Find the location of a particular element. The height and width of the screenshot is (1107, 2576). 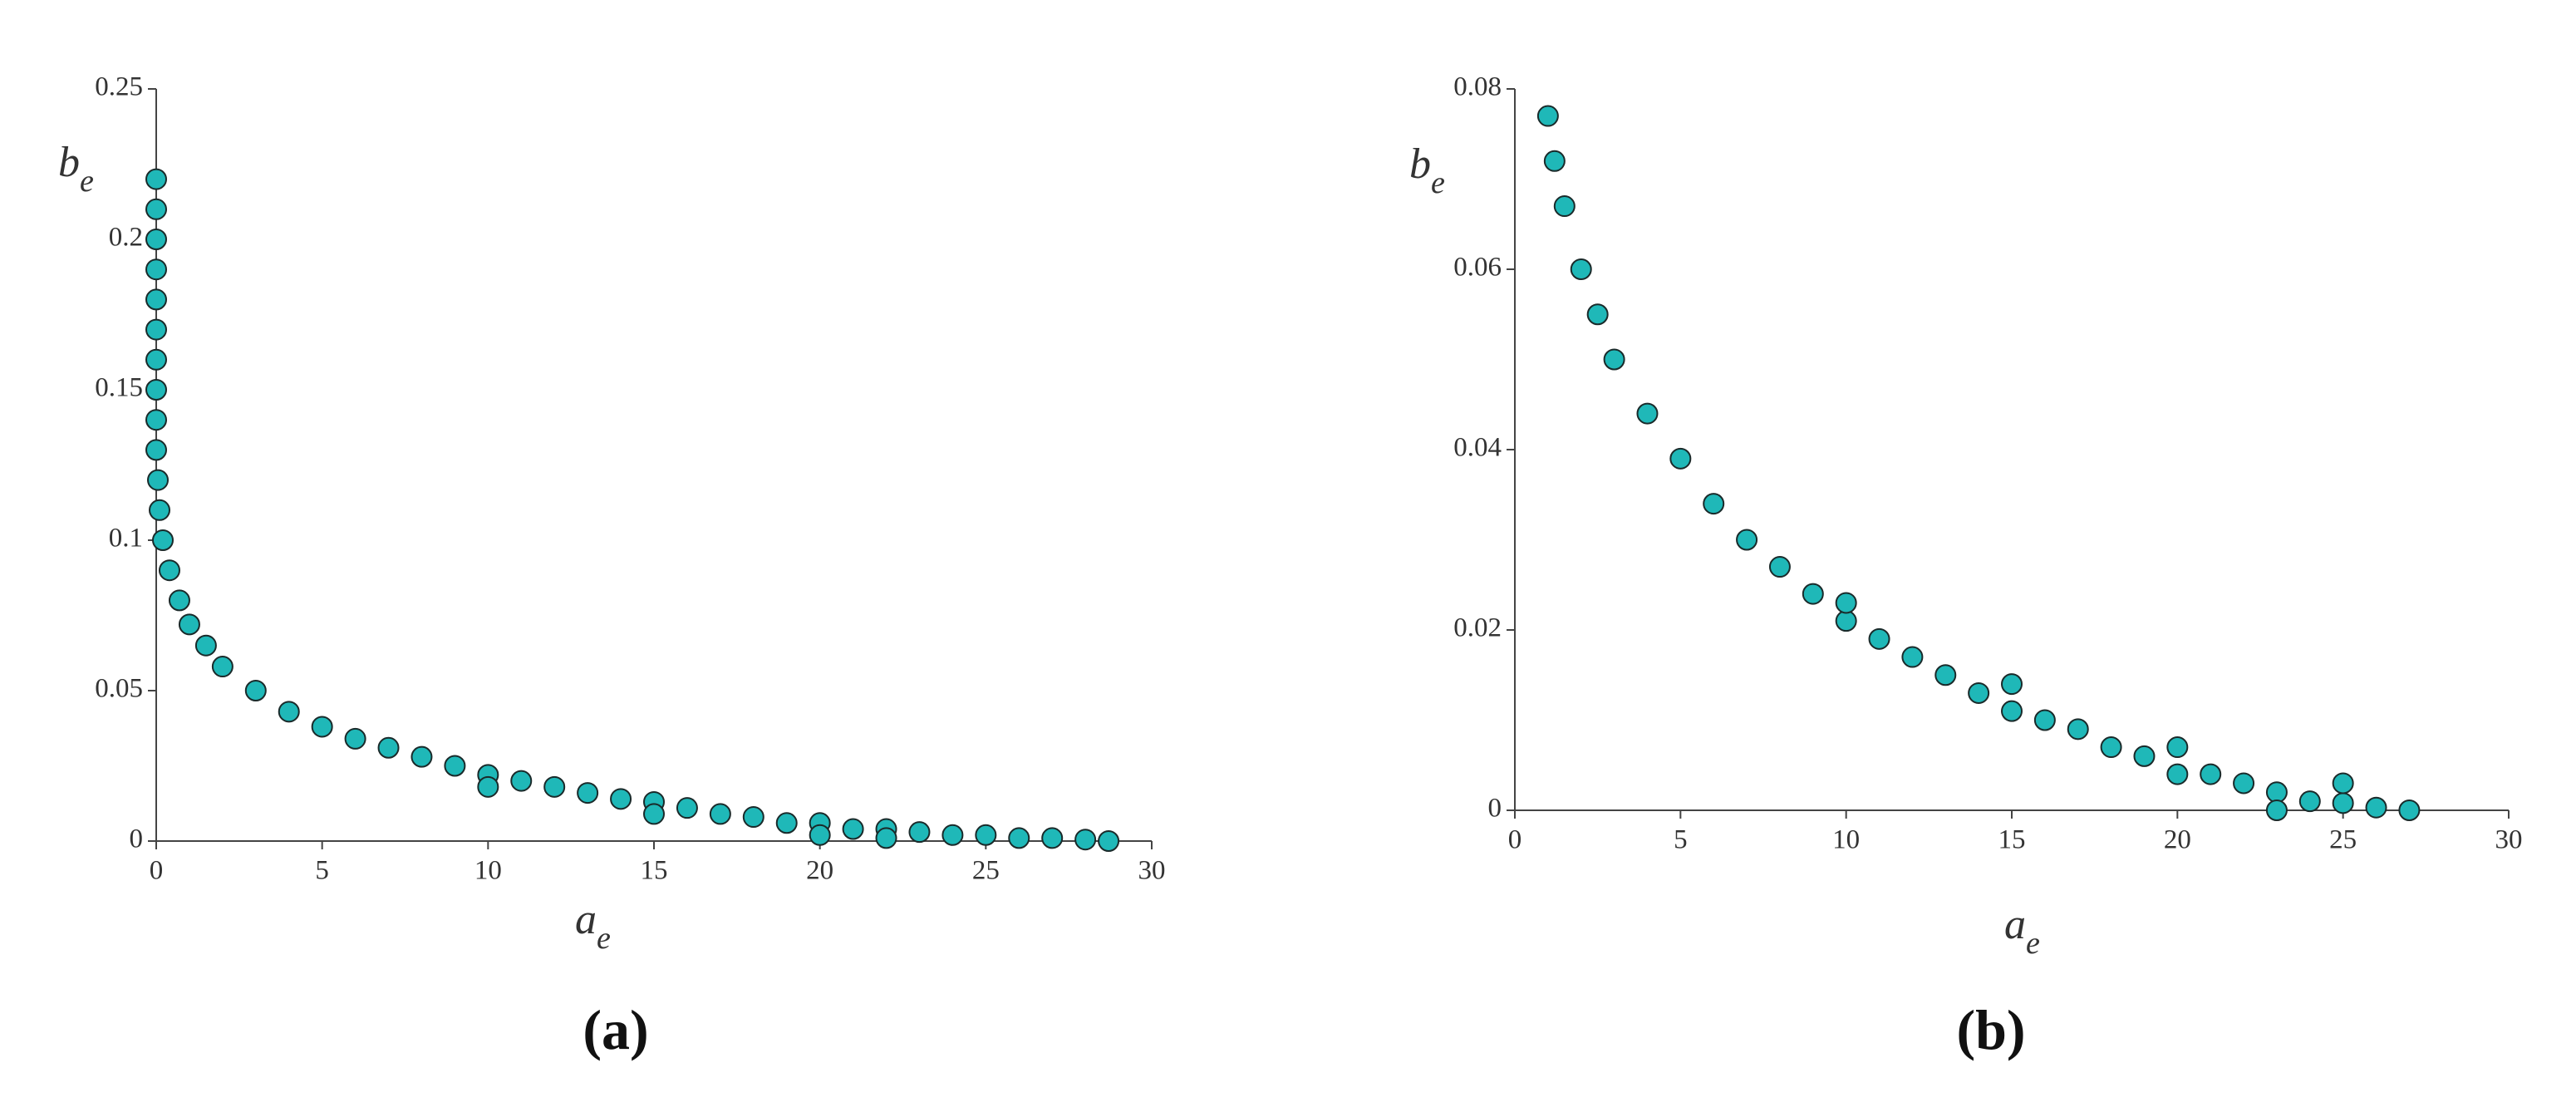

y-tick-label: 0.04 is located at coordinates (1477, 448).